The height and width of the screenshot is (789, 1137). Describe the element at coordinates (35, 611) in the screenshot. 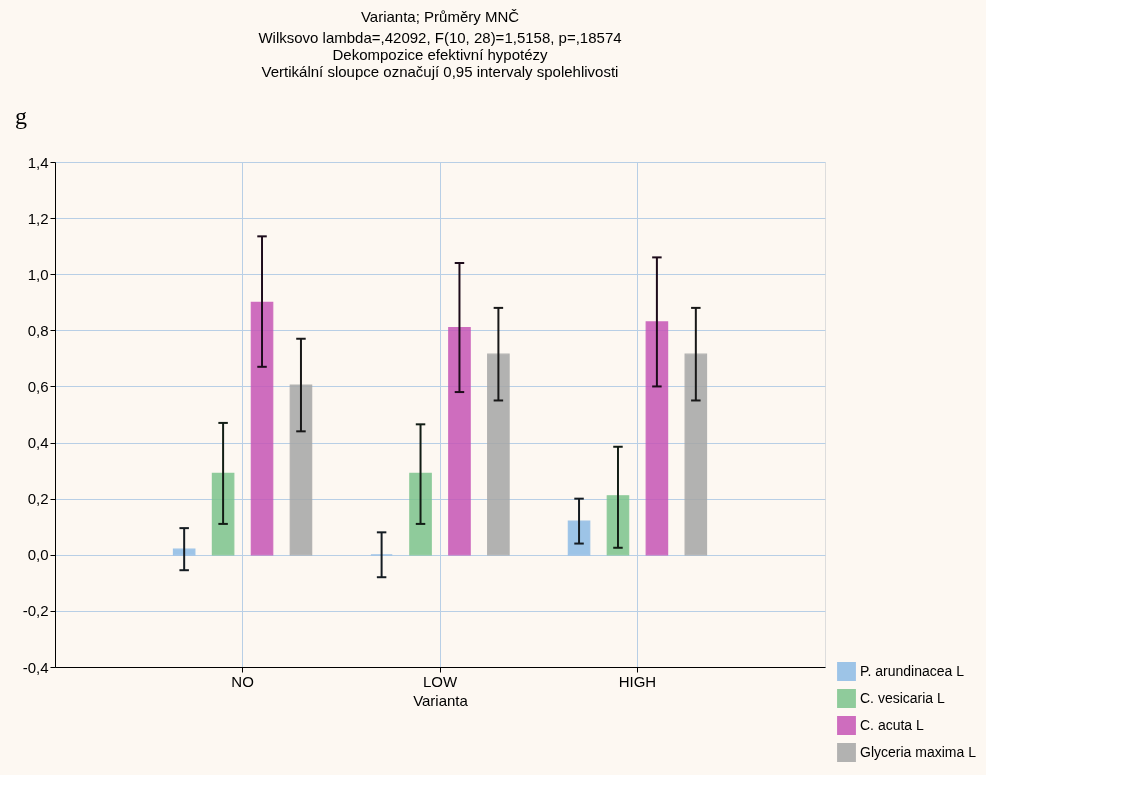

I see `y-tick-label: -0,2` at that location.